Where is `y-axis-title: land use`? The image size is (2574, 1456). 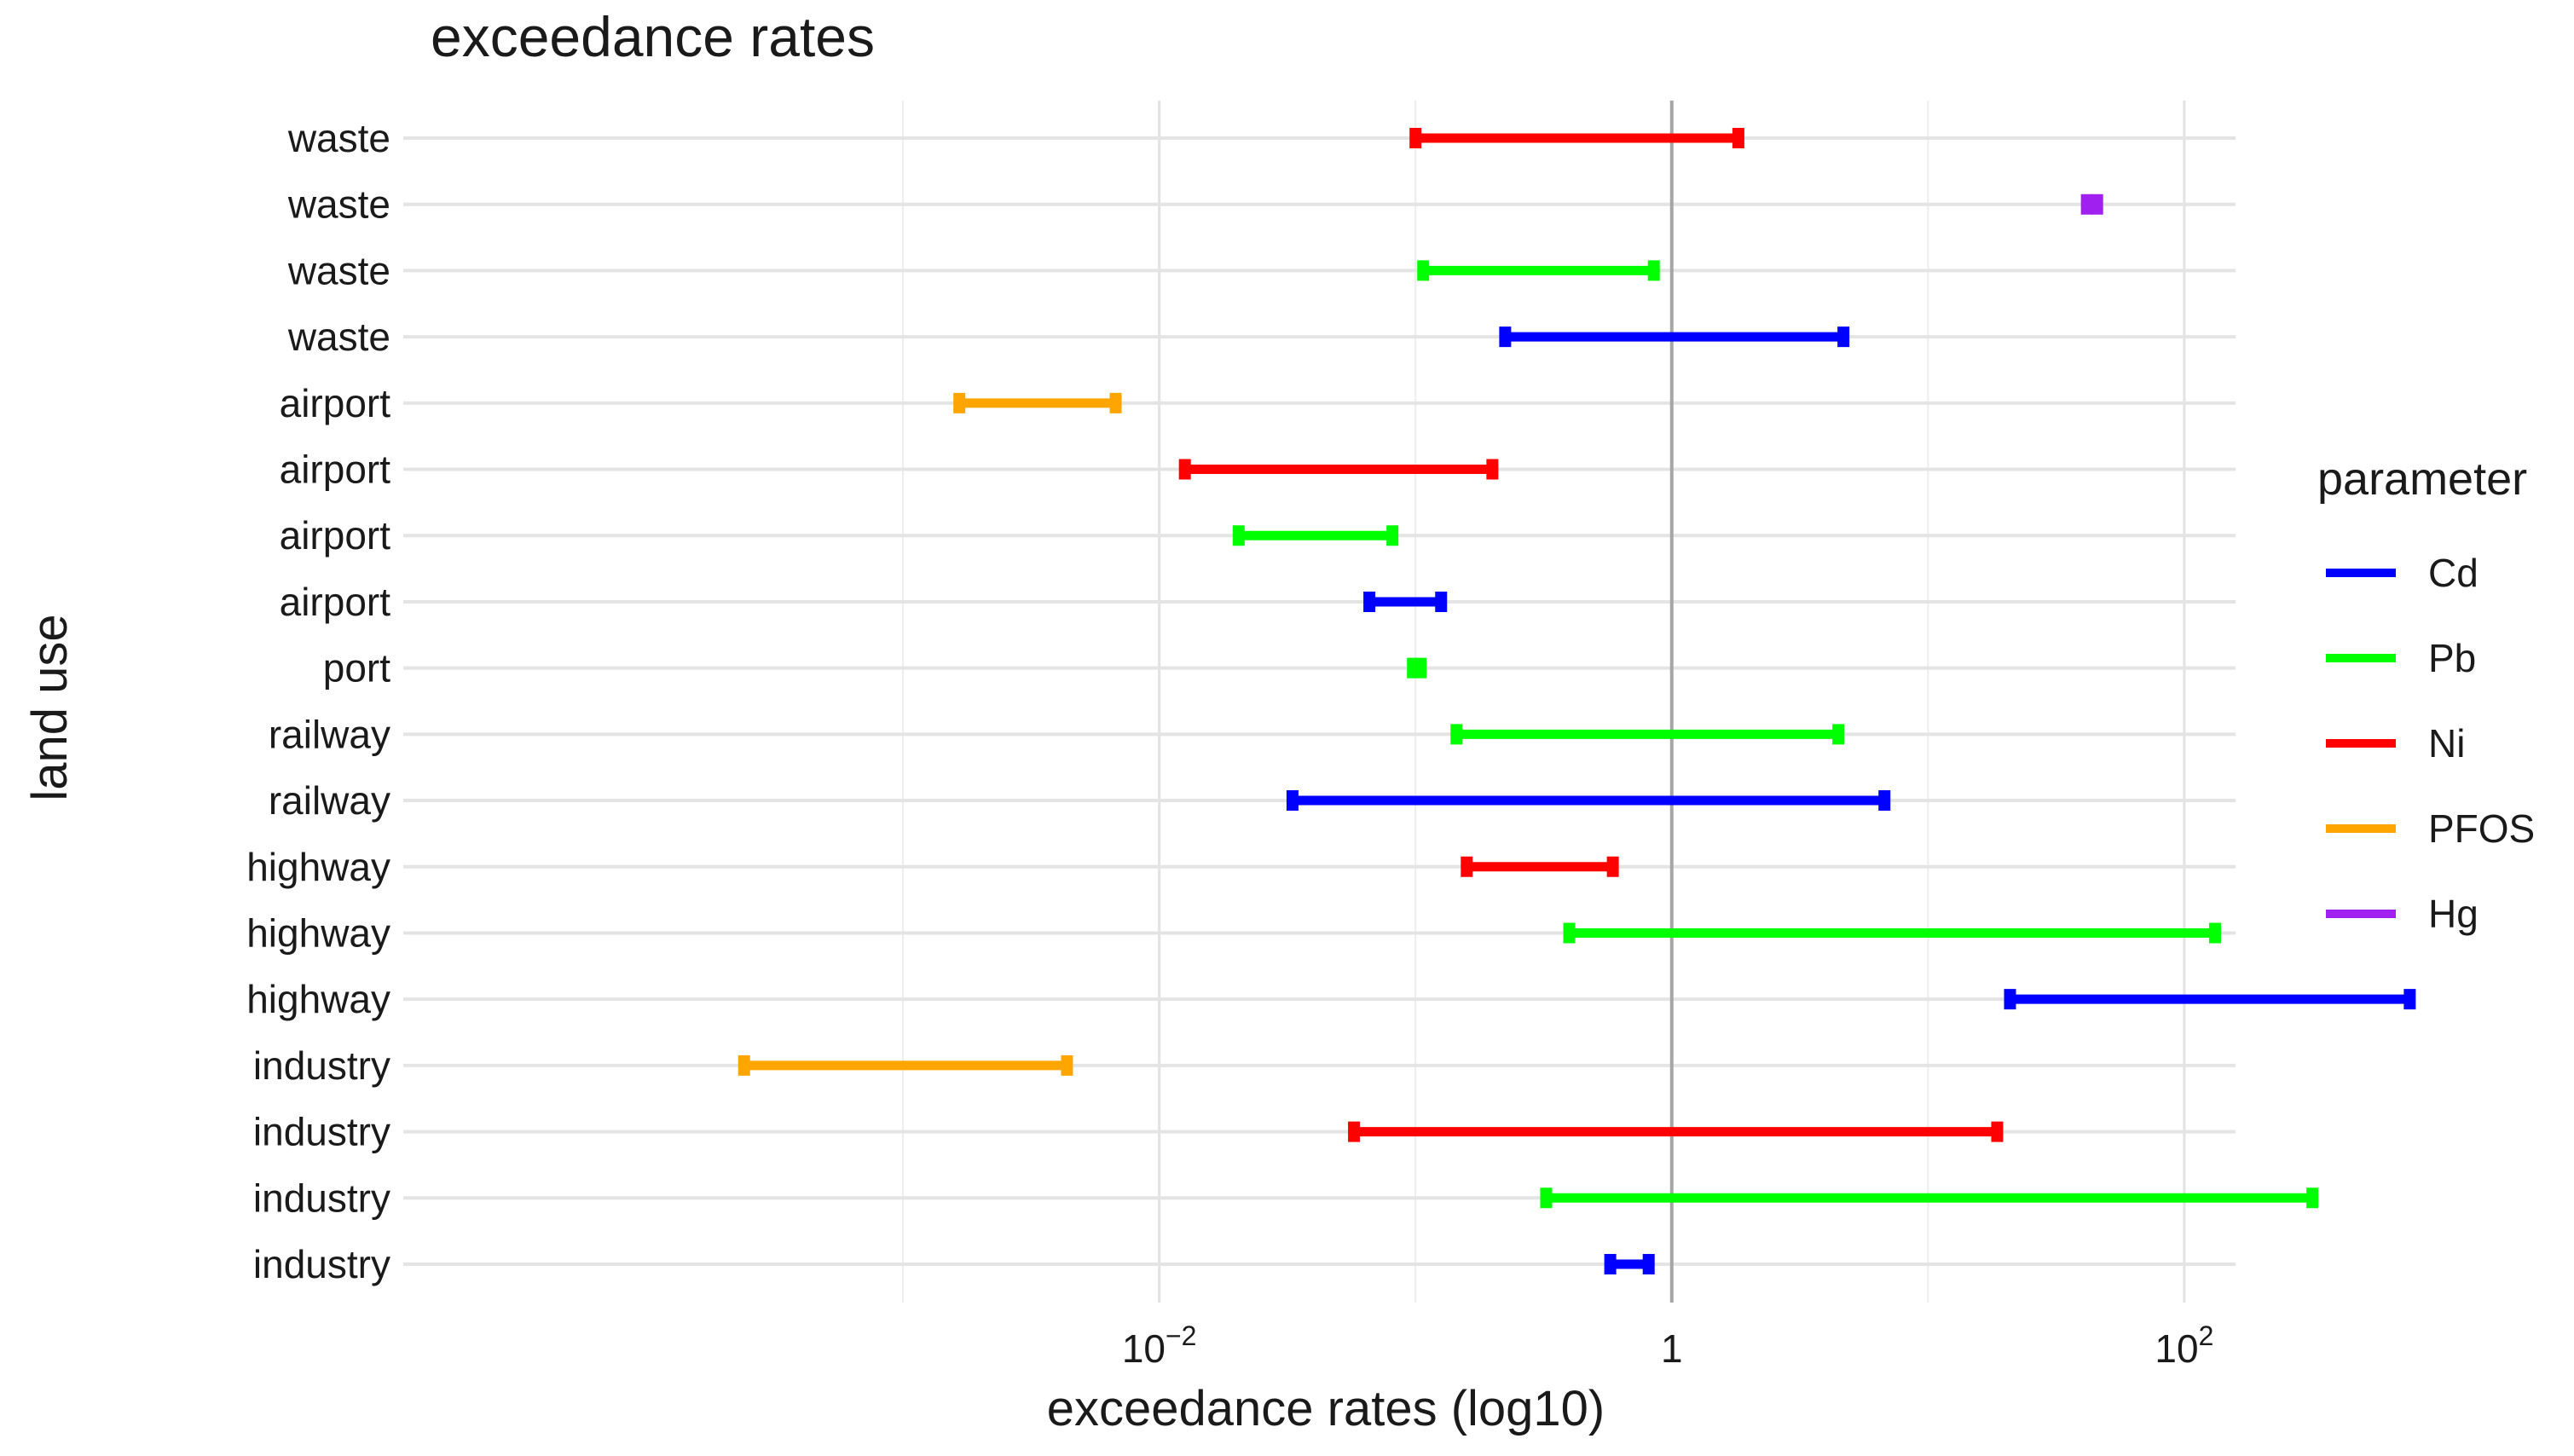 y-axis-title: land use is located at coordinates (50, 707).